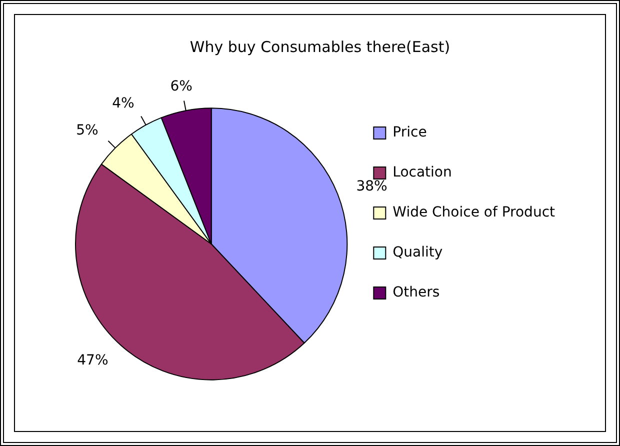  Describe the element at coordinates (409, 132) in the screenshot. I see `legend-label: Price` at that location.